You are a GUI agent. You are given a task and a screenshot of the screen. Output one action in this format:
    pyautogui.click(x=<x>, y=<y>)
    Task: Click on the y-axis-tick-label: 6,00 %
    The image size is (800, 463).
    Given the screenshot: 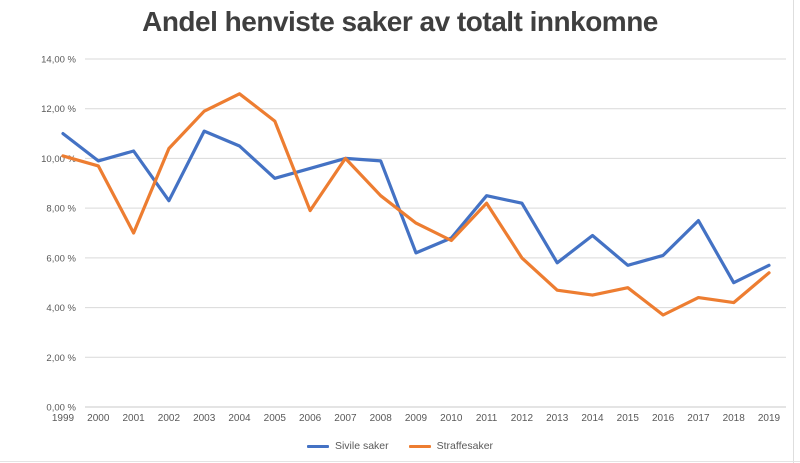 What is the action you would take?
    pyautogui.click(x=61, y=258)
    